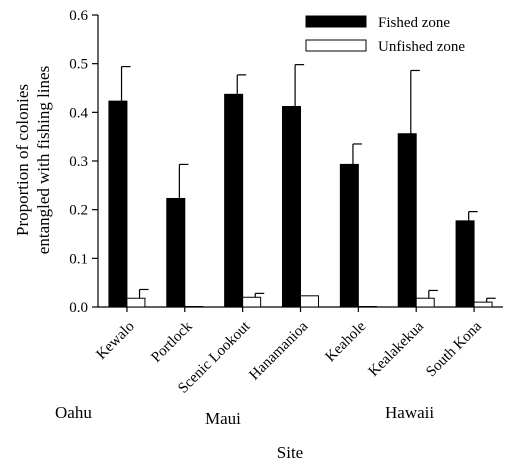 The height and width of the screenshot is (462, 520). Describe the element at coordinates (22, 160) in the screenshot. I see `y-axis-title-line-1: Proportion of colonies` at that location.